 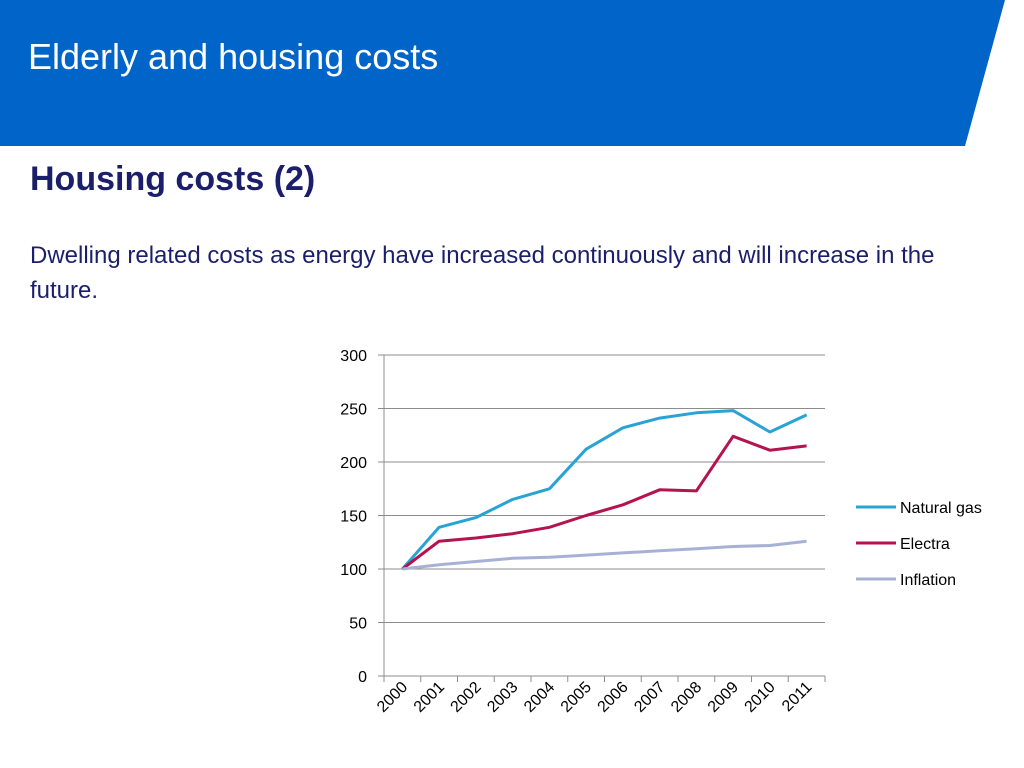 I want to click on x-tick-label: 2000, so click(x=392, y=697).